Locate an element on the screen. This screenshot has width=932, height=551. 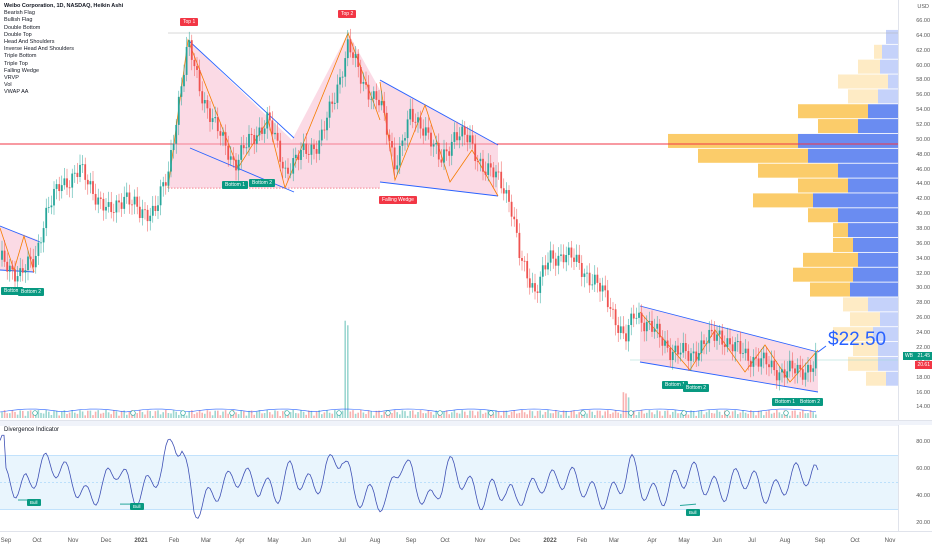
overlay-item: Head And Shoulders is located at coordinates (29, 42).